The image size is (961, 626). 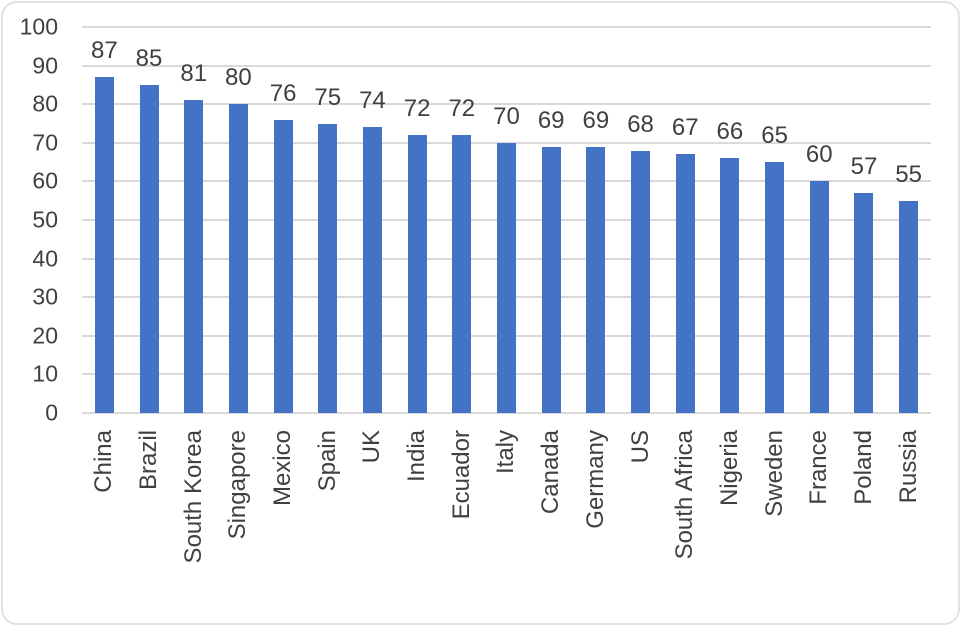 I want to click on bar-brazil, so click(x=149, y=248).